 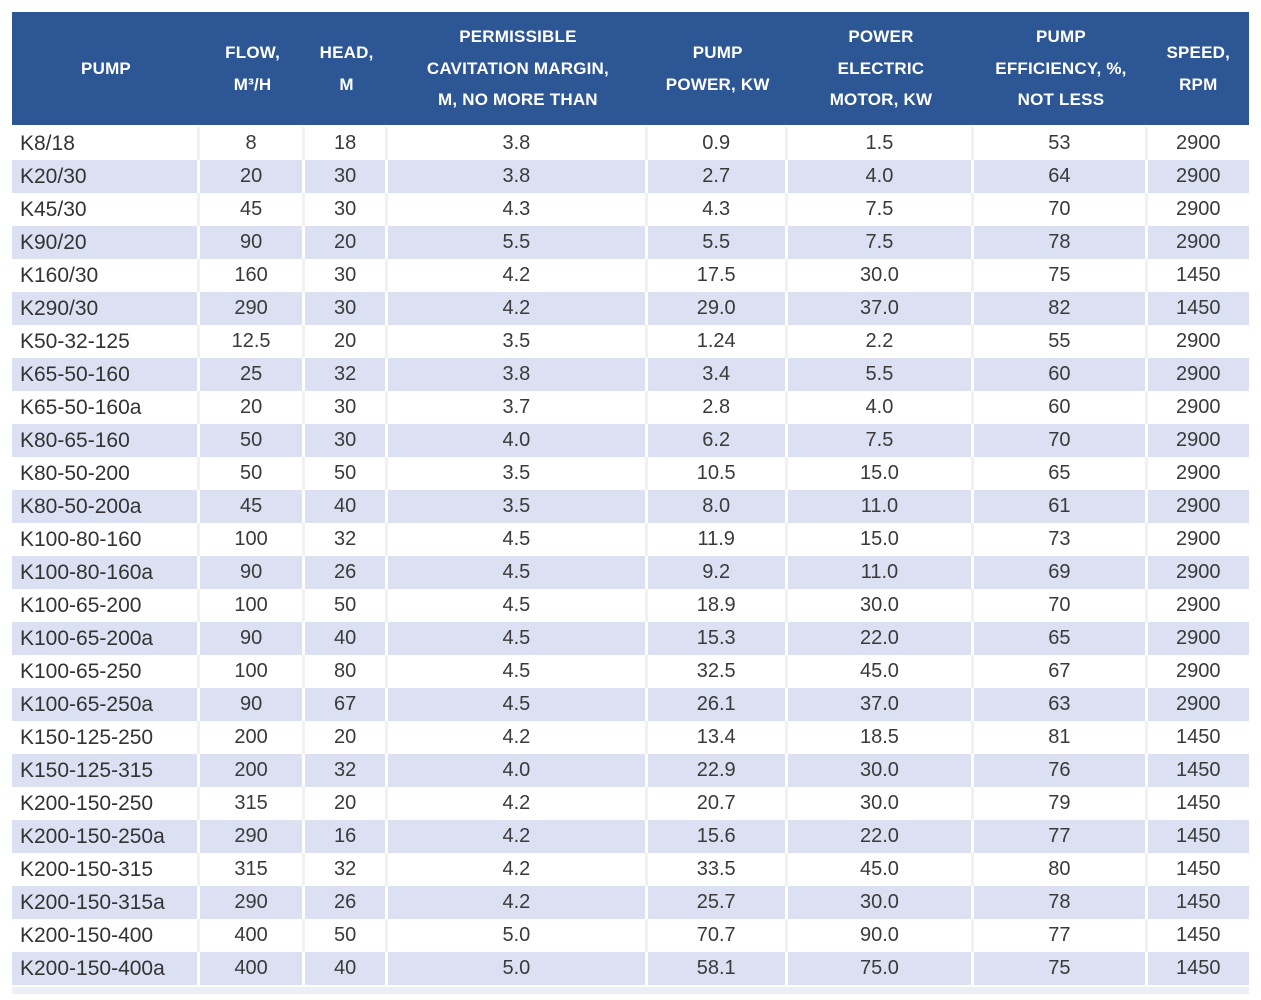 What do you see at coordinates (106, 638) in the screenshot?
I see `cell-pump: K100-65-200a` at bounding box center [106, 638].